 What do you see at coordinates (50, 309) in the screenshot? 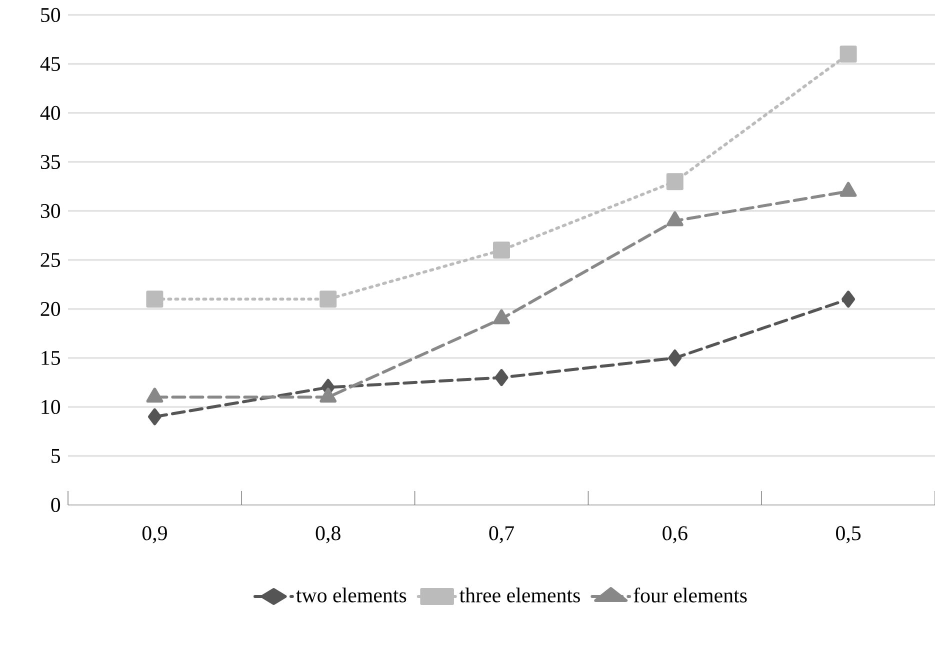
I see `y-tick-label: 20` at bounding box center [50, 309].